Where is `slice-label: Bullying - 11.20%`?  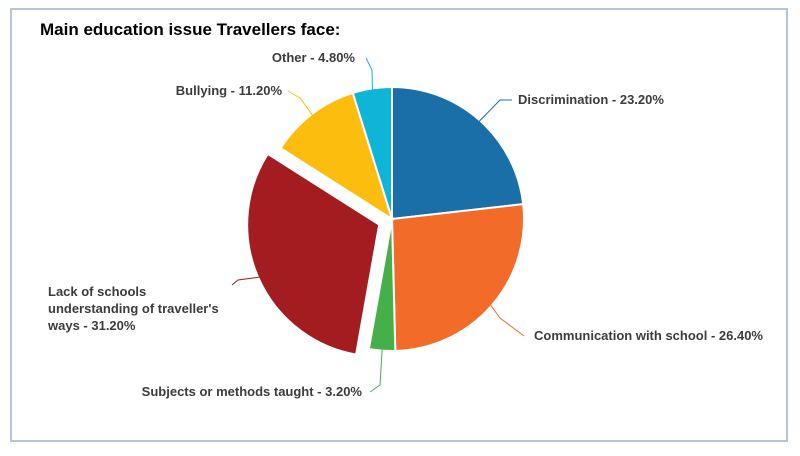 slice-label: Bullying - 11.20% is located at coordinates (229, 90).